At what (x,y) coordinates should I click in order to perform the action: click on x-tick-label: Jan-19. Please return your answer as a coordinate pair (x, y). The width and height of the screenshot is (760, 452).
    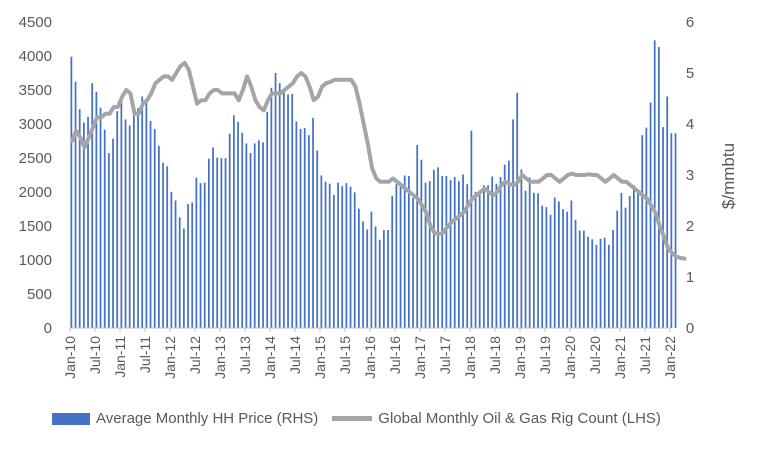
    Looking at the image, I should click on (520, 357).